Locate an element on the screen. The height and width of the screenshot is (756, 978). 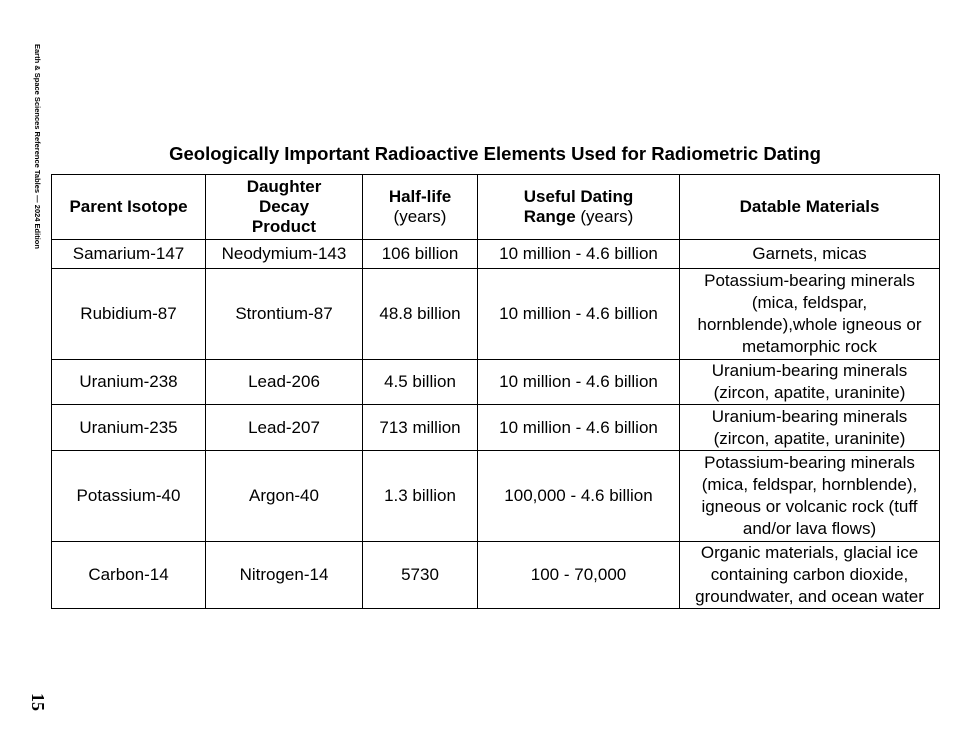
cell-datable-materials: Garnets, micas is located at coordinates (809, 254).